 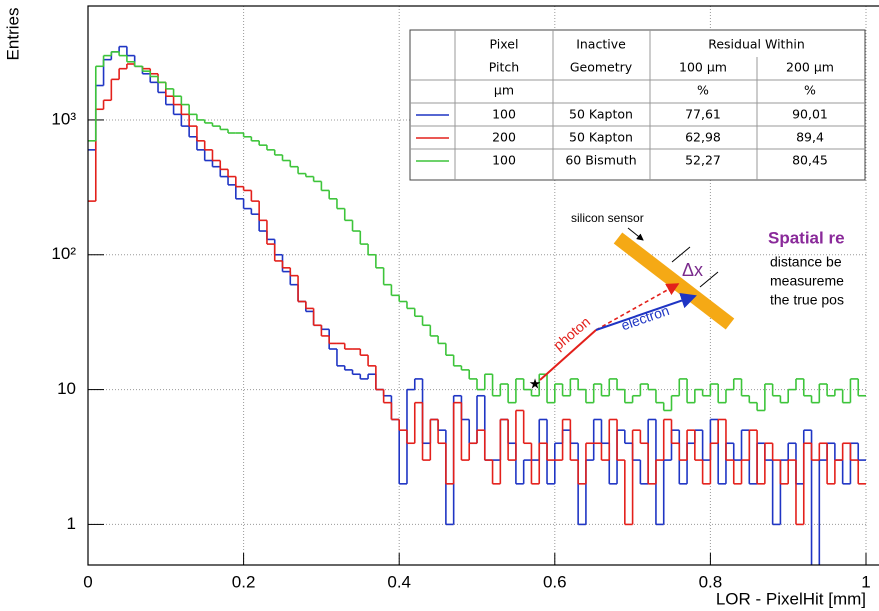 What do you see at coordinates (806, 262) in the screenshot?
I see `note-line: distance be` at bounding box center [806, 262].